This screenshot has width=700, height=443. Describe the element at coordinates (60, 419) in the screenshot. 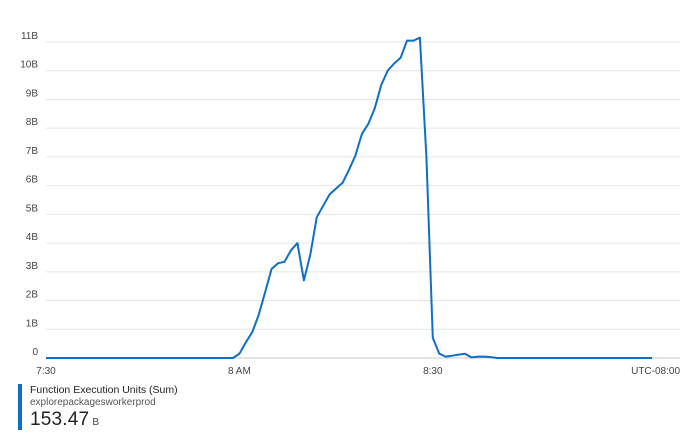

I see `legend-total-value: 153.47` at that location.